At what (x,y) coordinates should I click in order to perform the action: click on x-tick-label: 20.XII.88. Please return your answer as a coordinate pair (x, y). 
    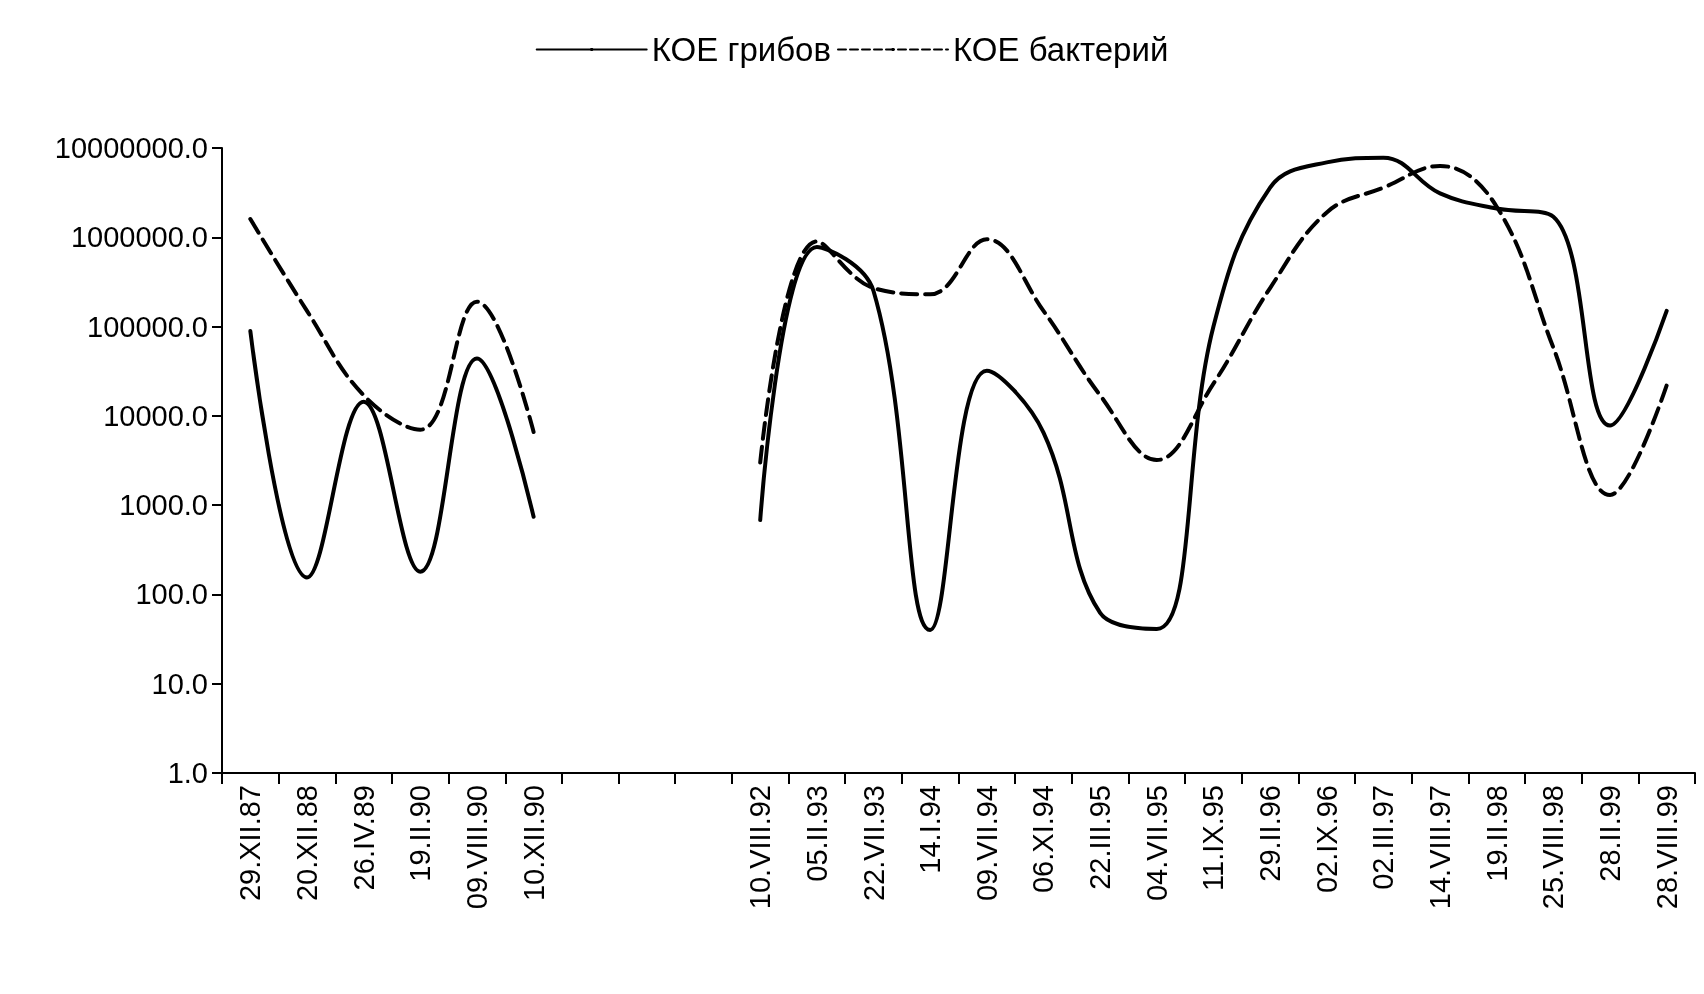
    Looking at the image, I should click on (306, 843).